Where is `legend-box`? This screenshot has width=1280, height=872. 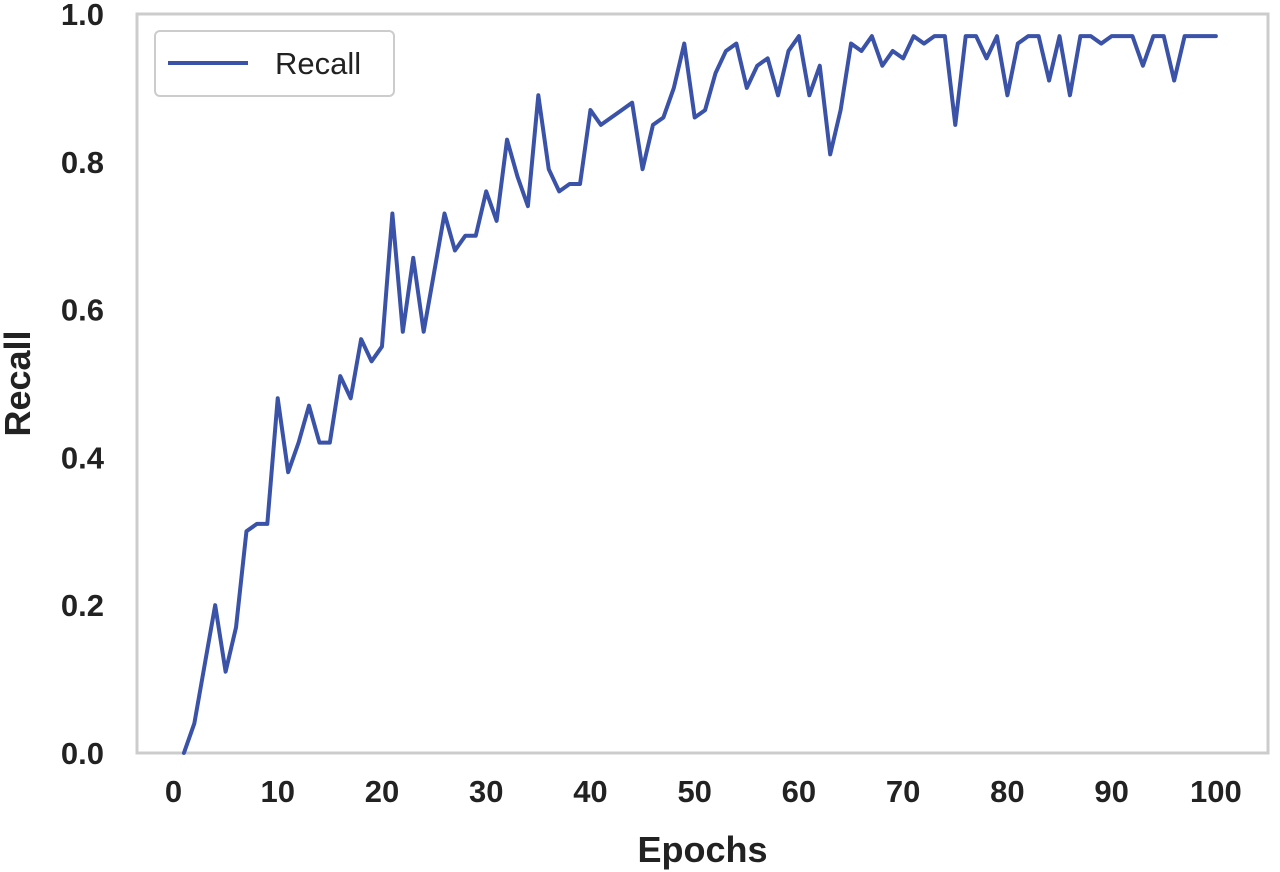 legend-box is located at coordinates (274, 63).